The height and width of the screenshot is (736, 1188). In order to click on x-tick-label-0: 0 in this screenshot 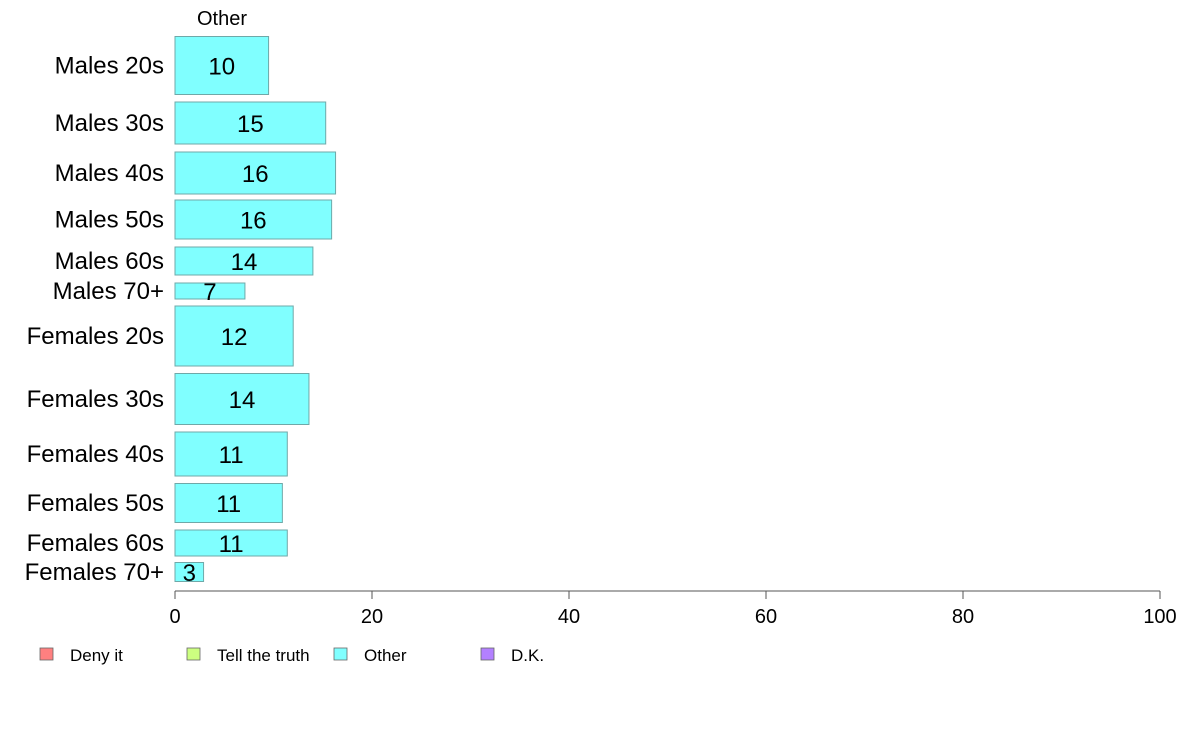, I will do `click(174, 617)`.